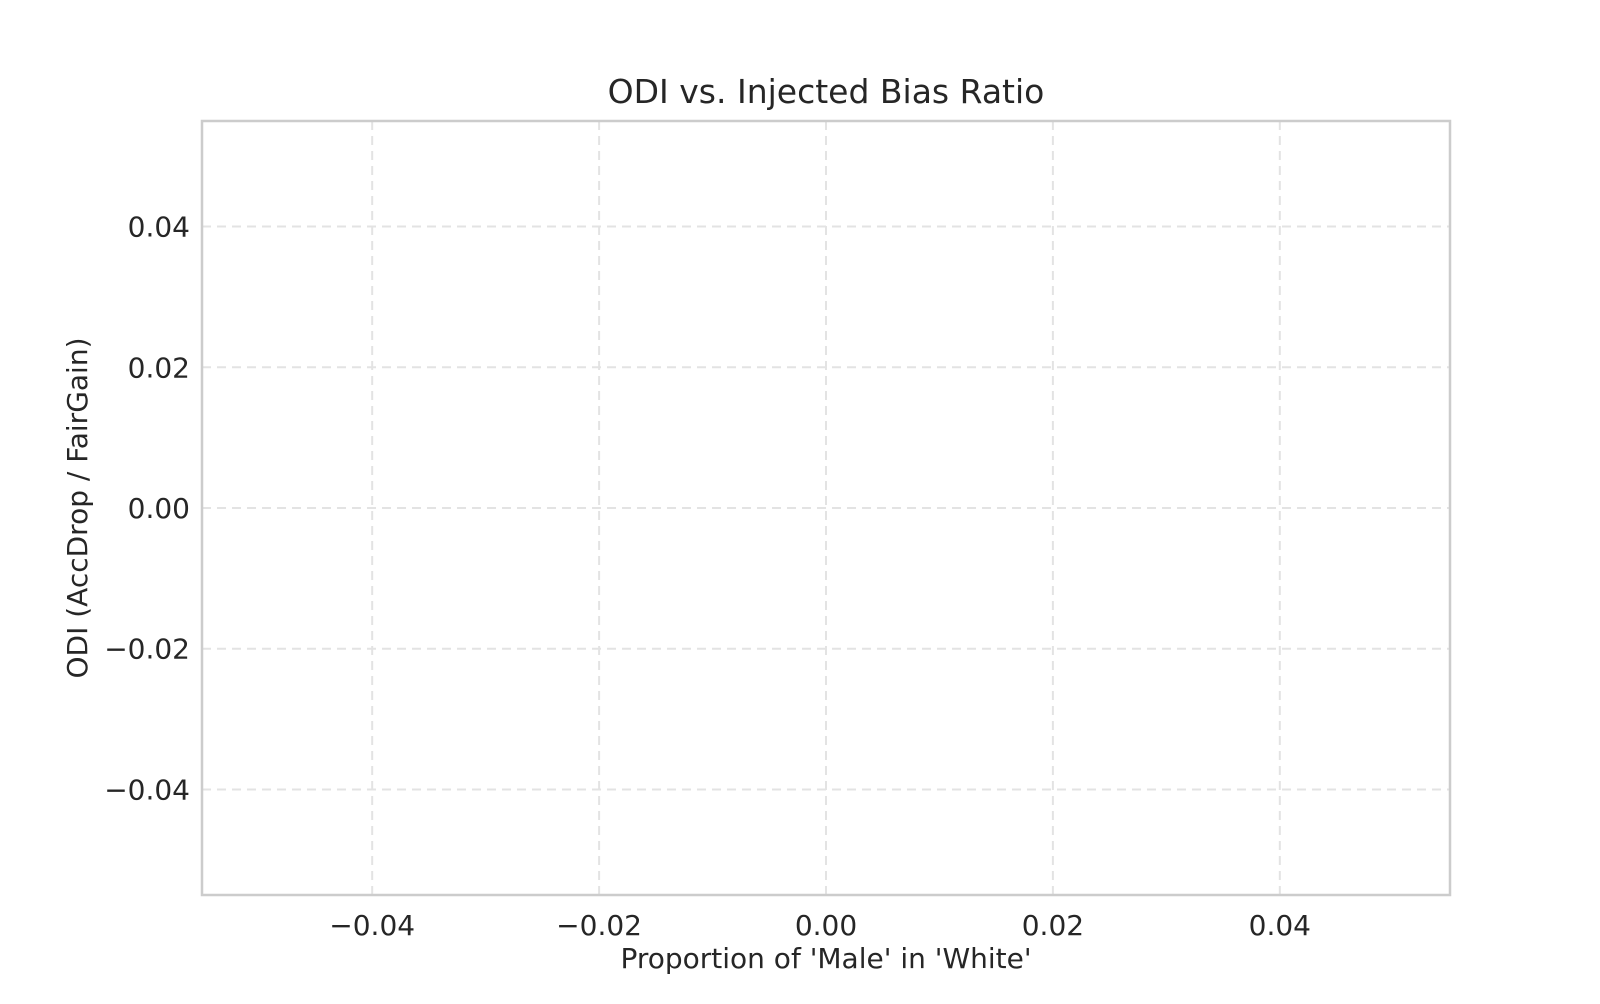 The width and height of the screenshot is (1600, 1004). Describe the element at coordinates (159, 367) in the screenshot. I see `y-tick-label: 0.02` at that location.